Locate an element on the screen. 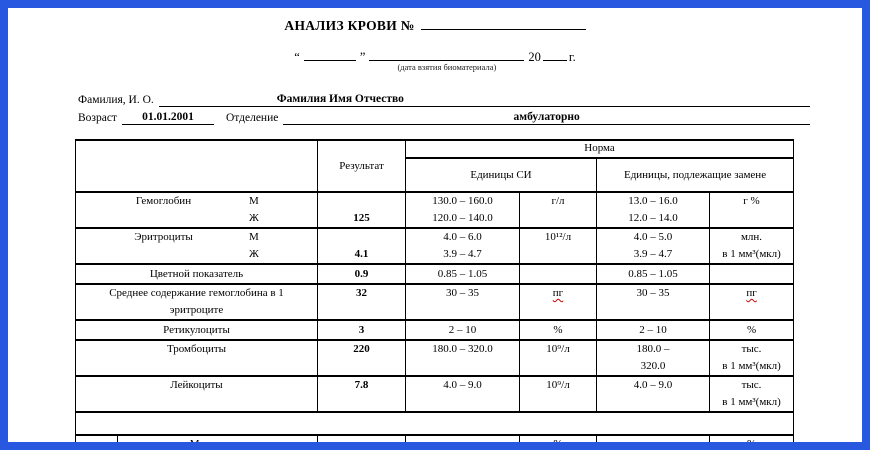 Image resolution: width=870 pixels, height=450 pixels. si-range: 4.0 – 9.0 is located at coordinates (462, 394).